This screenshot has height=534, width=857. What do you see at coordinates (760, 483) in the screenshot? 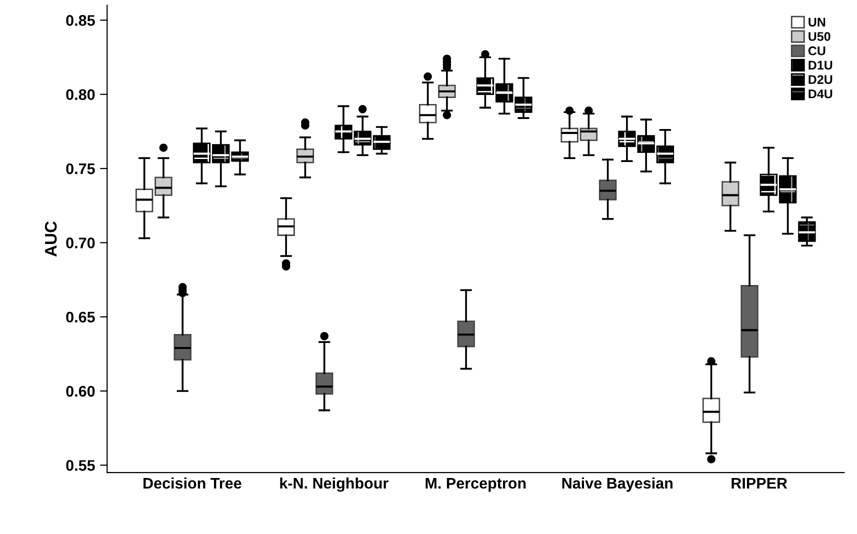
I see `x-tick-label: RIPPER` at bounding box center [760, 483].